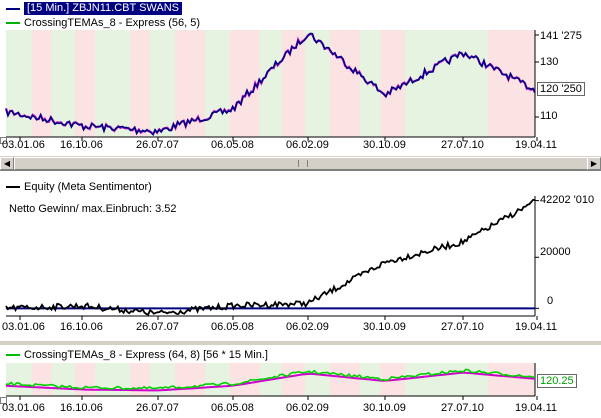 The height and width of the screenshot is (418, 601). I want to click on indicator-legend-swatch, so click(13, 354).